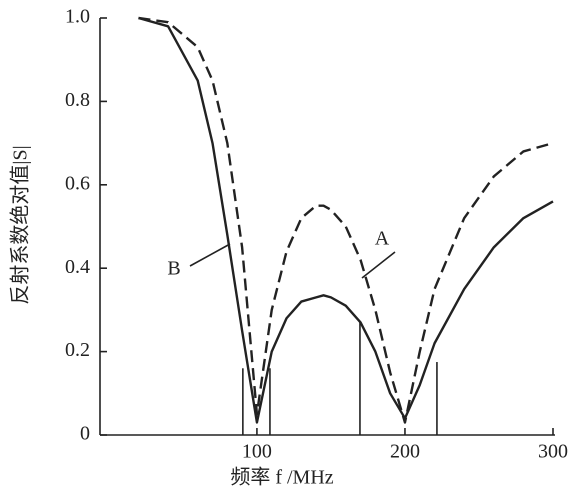  Describe the element at coordinates (77, 350) in the screenshot. I see `y-tick-label: 0.2` at that location.